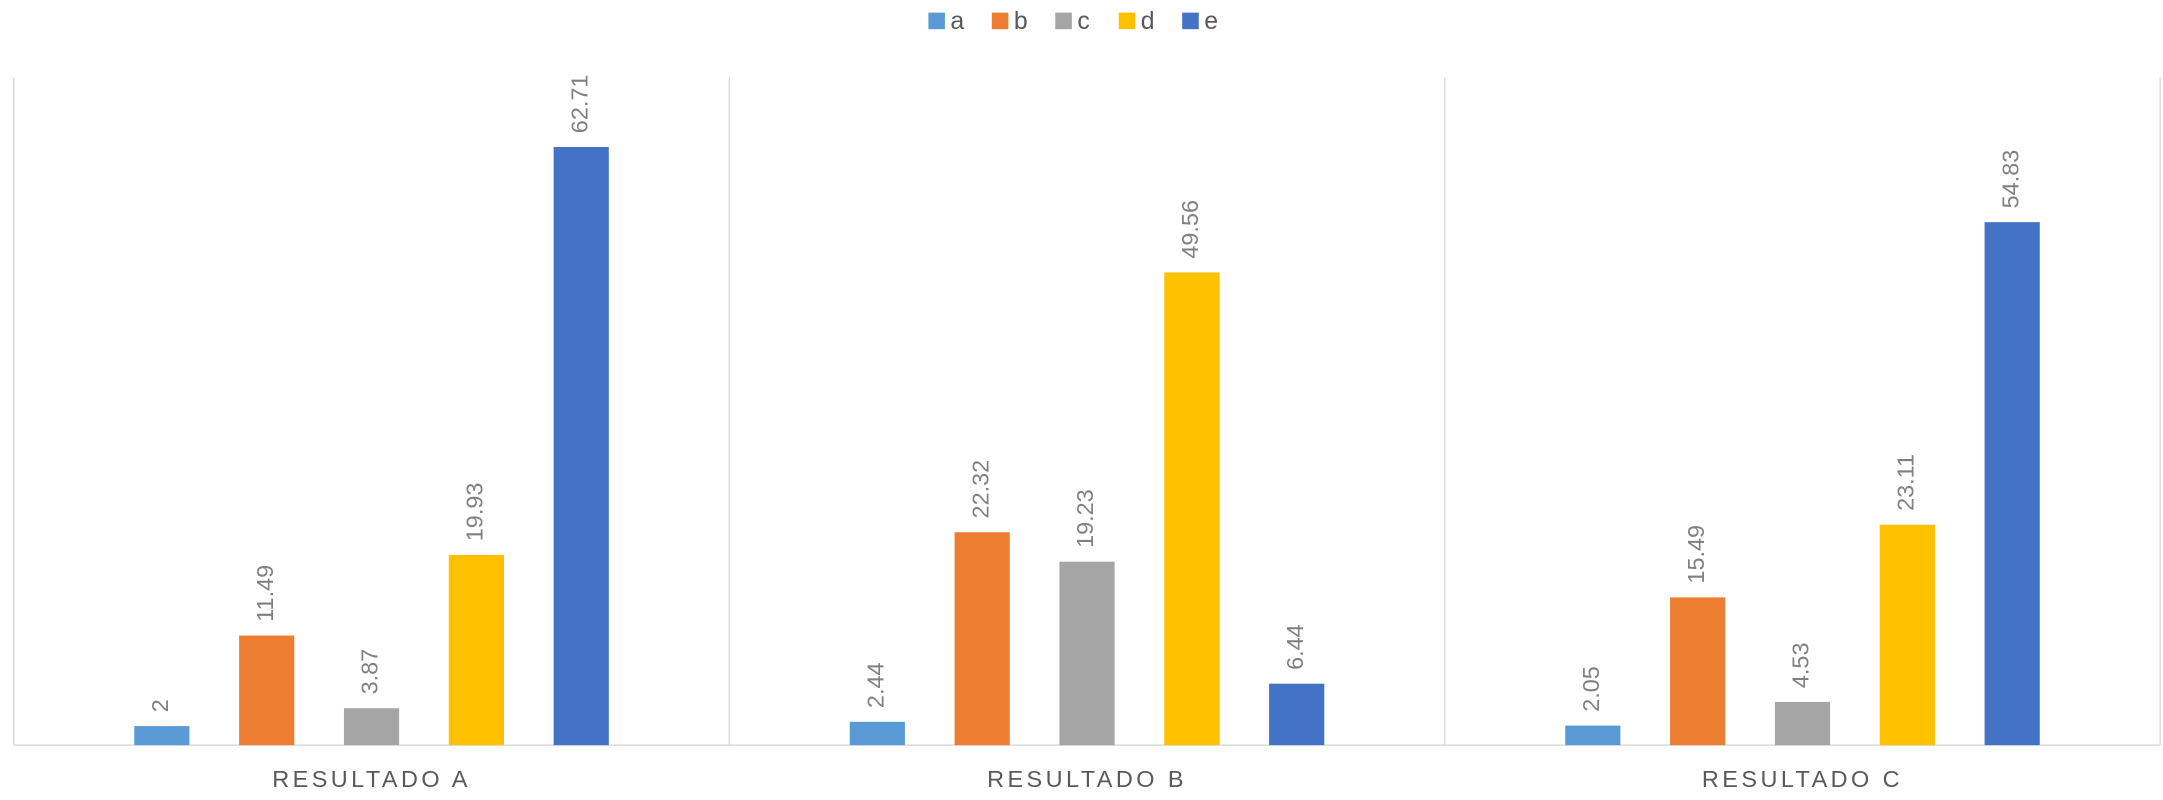 The width and height of the screenshot is (2163, 800). I want to click on data-label: 62.71, so click(579, 104).